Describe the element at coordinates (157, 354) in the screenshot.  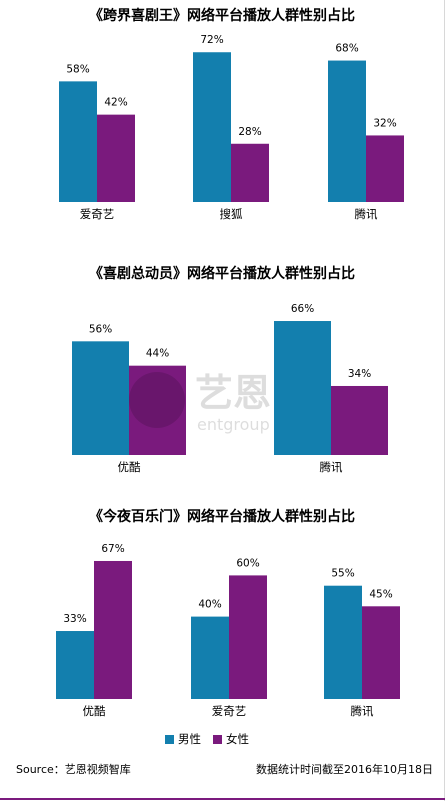
I see `data-label-chart2-0-female: 44%` at that location.